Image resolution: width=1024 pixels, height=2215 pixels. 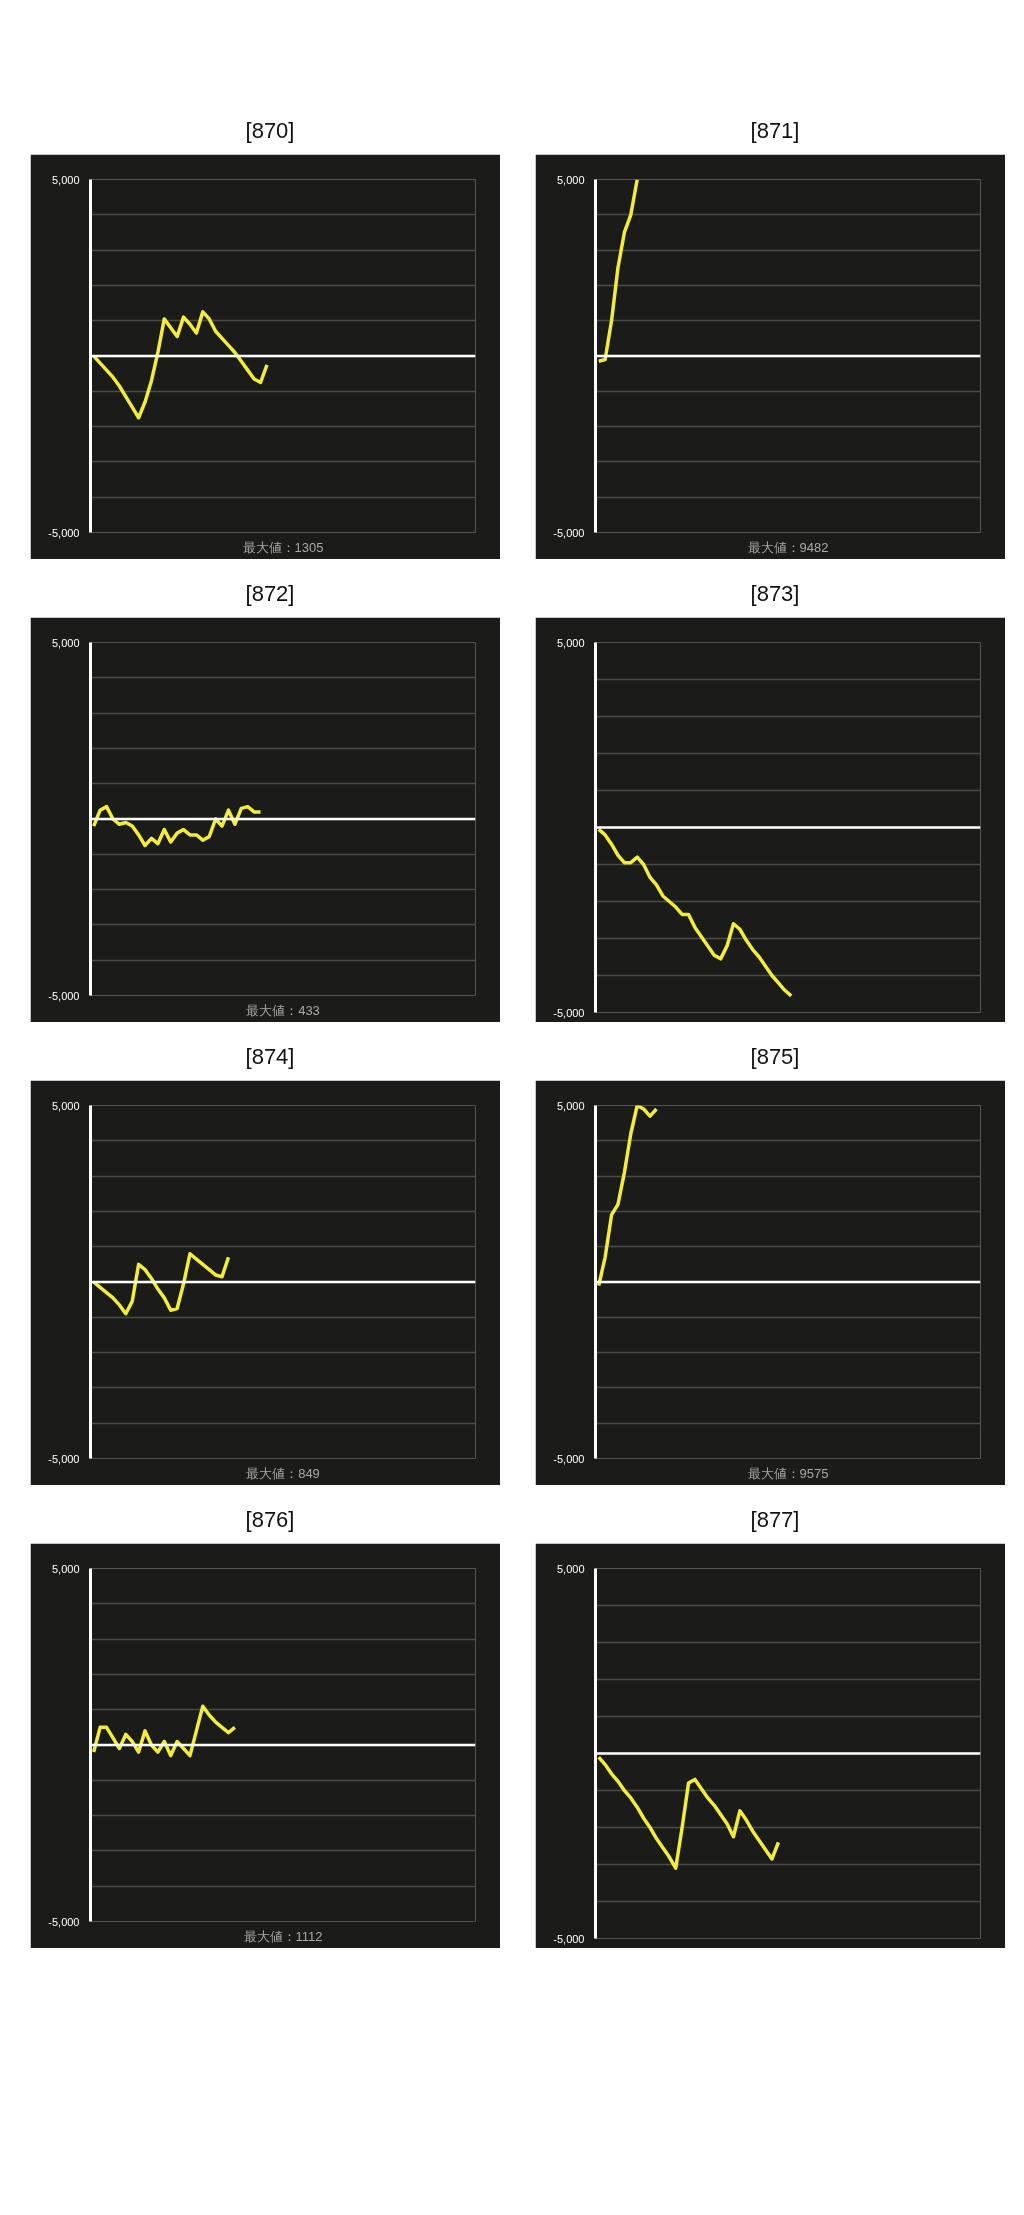 I want to click on text: 最大値：1112, so click(x=283, y=1936).